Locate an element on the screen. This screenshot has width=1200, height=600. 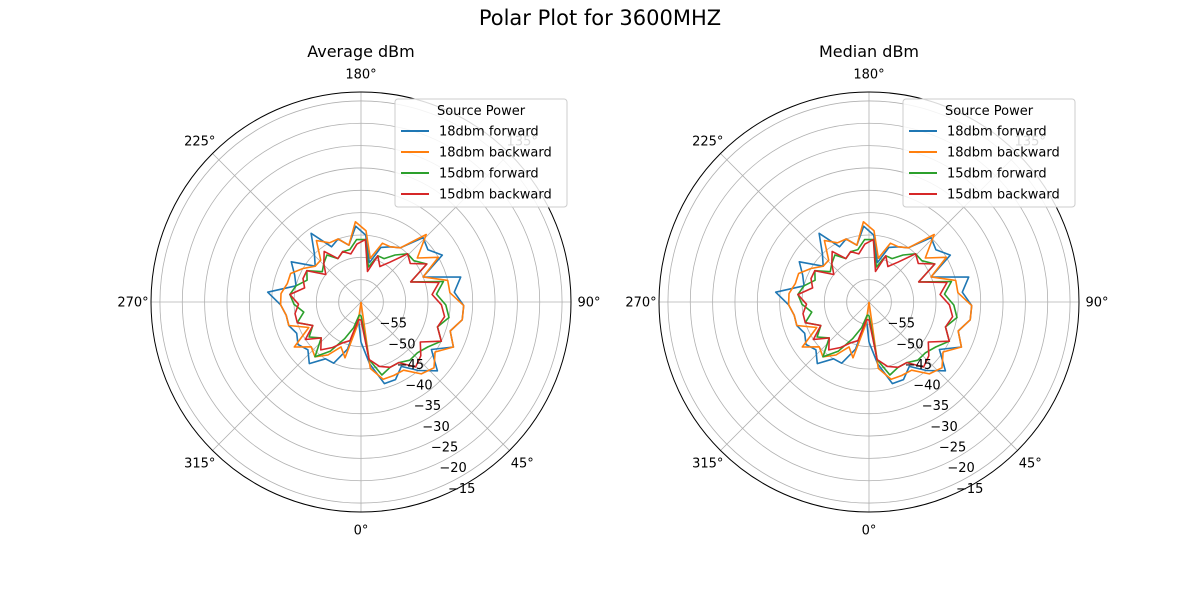
subplot-title: Median dBm is located at coordinates (869, 51).